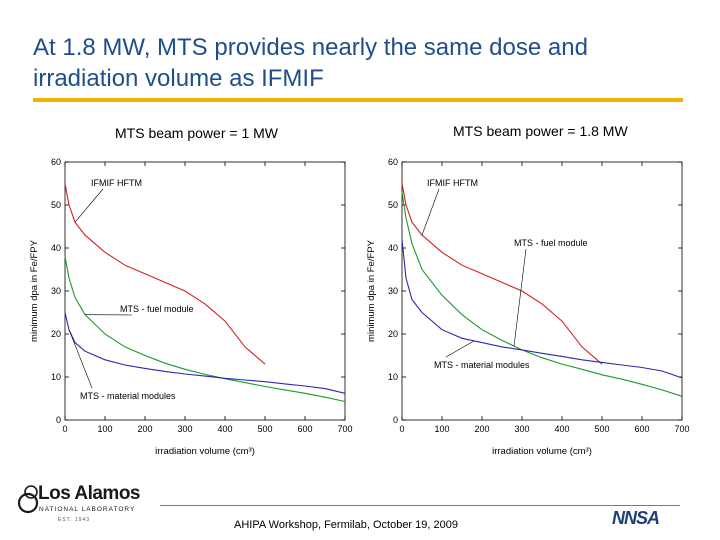 The image size is (720, 540). I want to click on logo-name: Los Alamos, so click(89, 493).